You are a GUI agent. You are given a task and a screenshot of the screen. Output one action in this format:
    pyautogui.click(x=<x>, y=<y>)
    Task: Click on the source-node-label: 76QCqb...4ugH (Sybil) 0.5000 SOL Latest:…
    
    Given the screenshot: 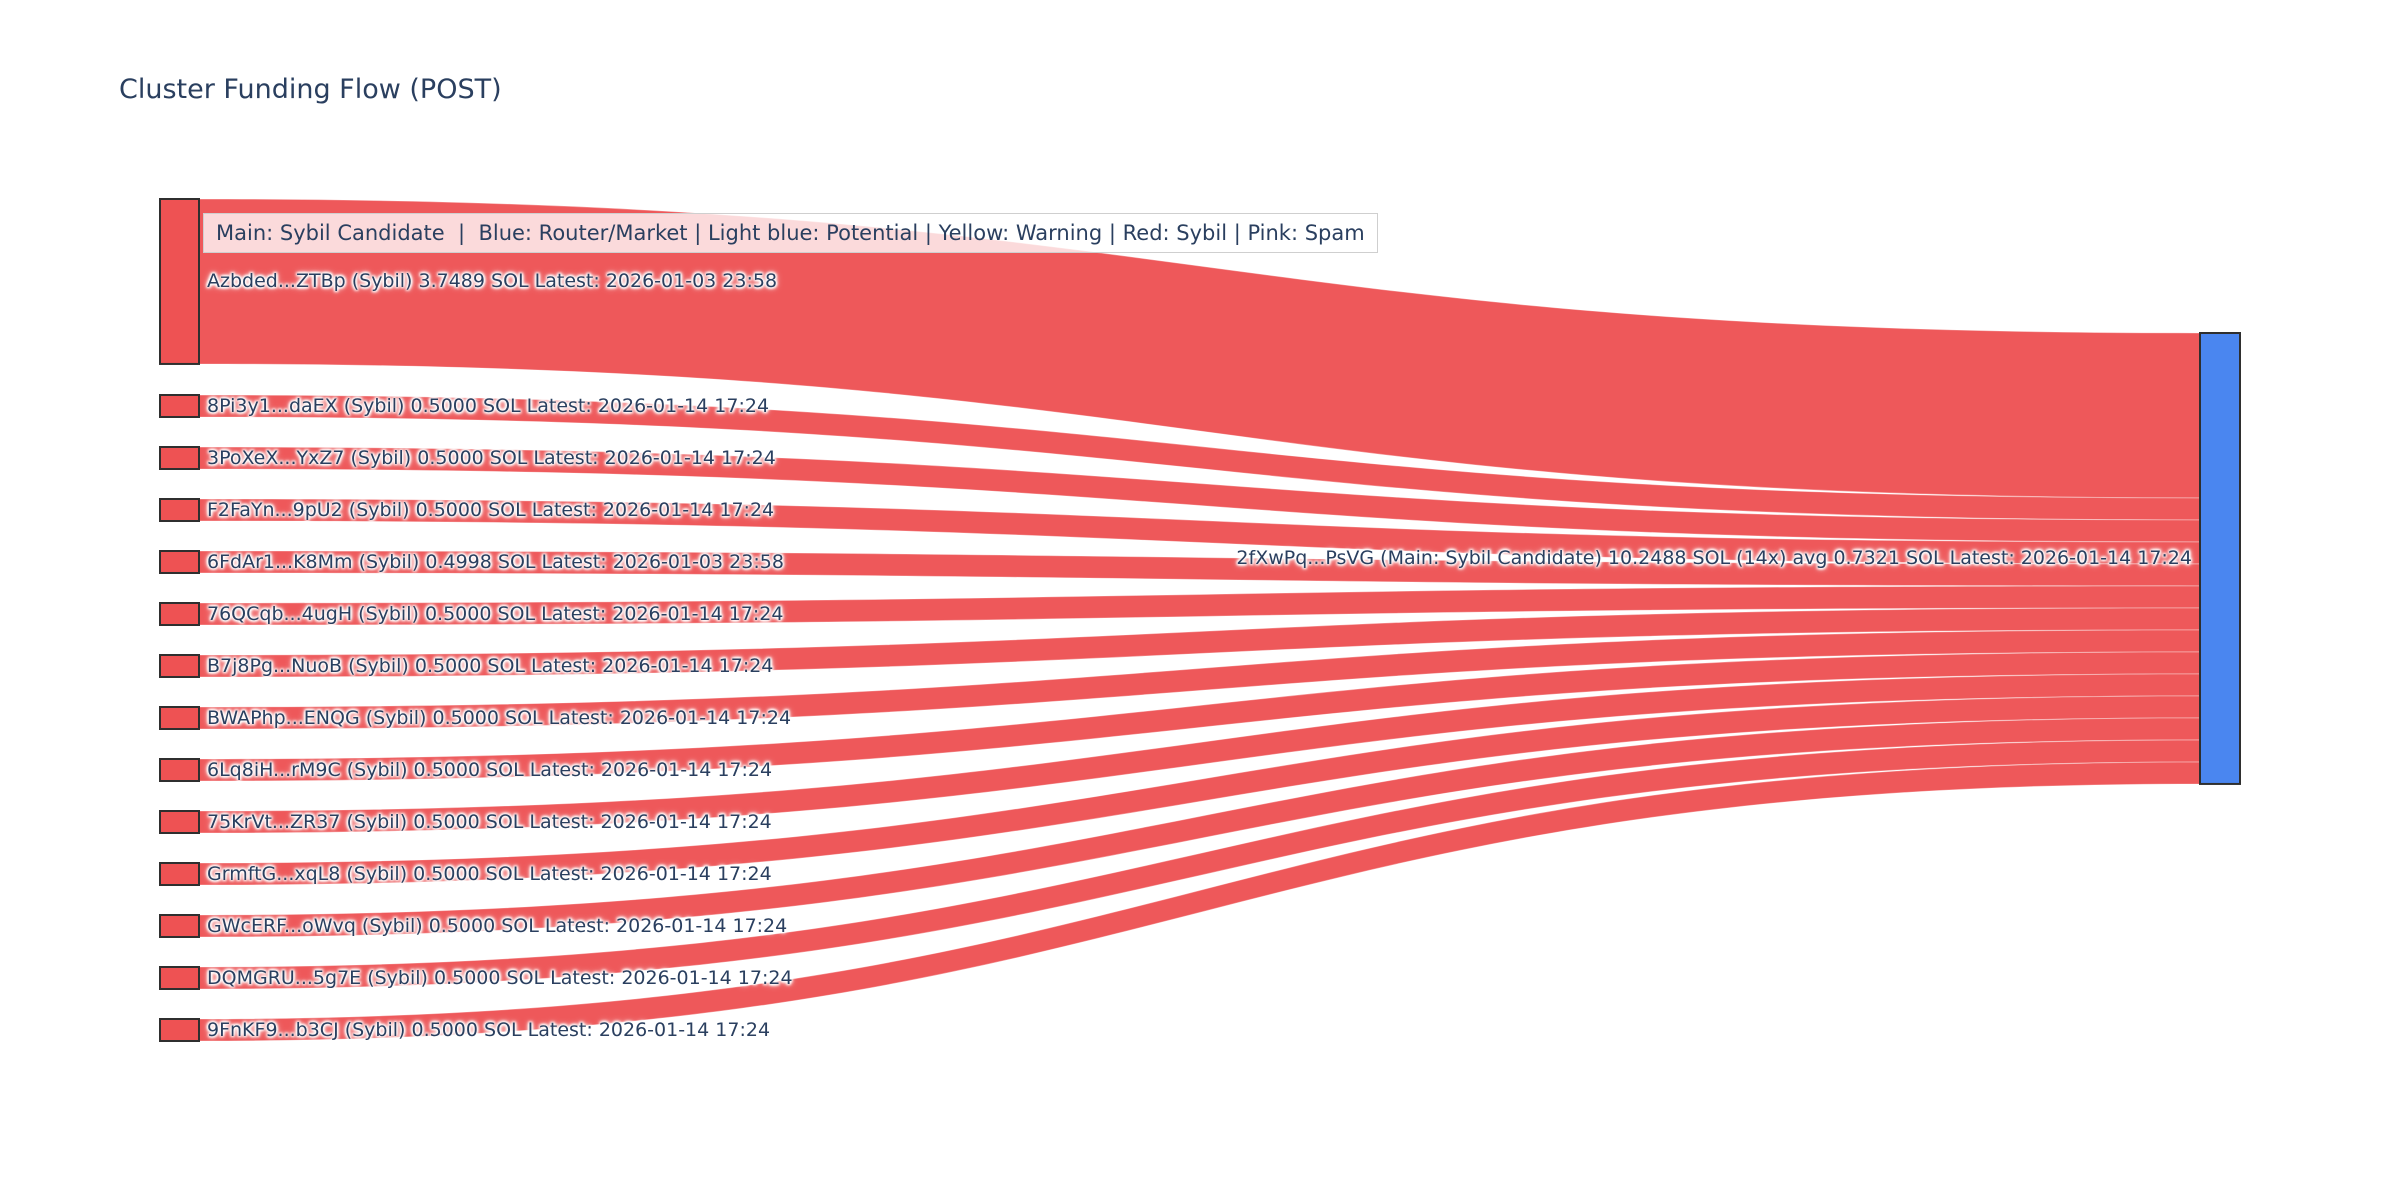 What is the action you would take?
    pyautogui.click(x=495, y=614)
    